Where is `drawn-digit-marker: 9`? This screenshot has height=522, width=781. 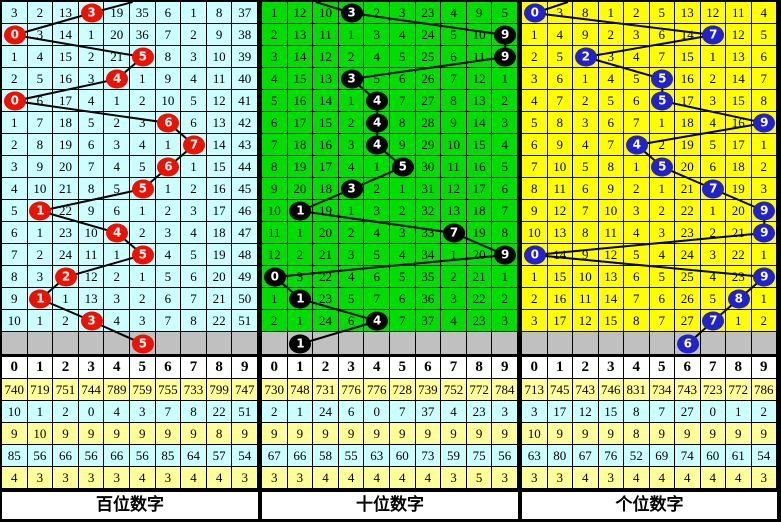 drawn-digit-marker: 9 is located at coordinates (764, 233).